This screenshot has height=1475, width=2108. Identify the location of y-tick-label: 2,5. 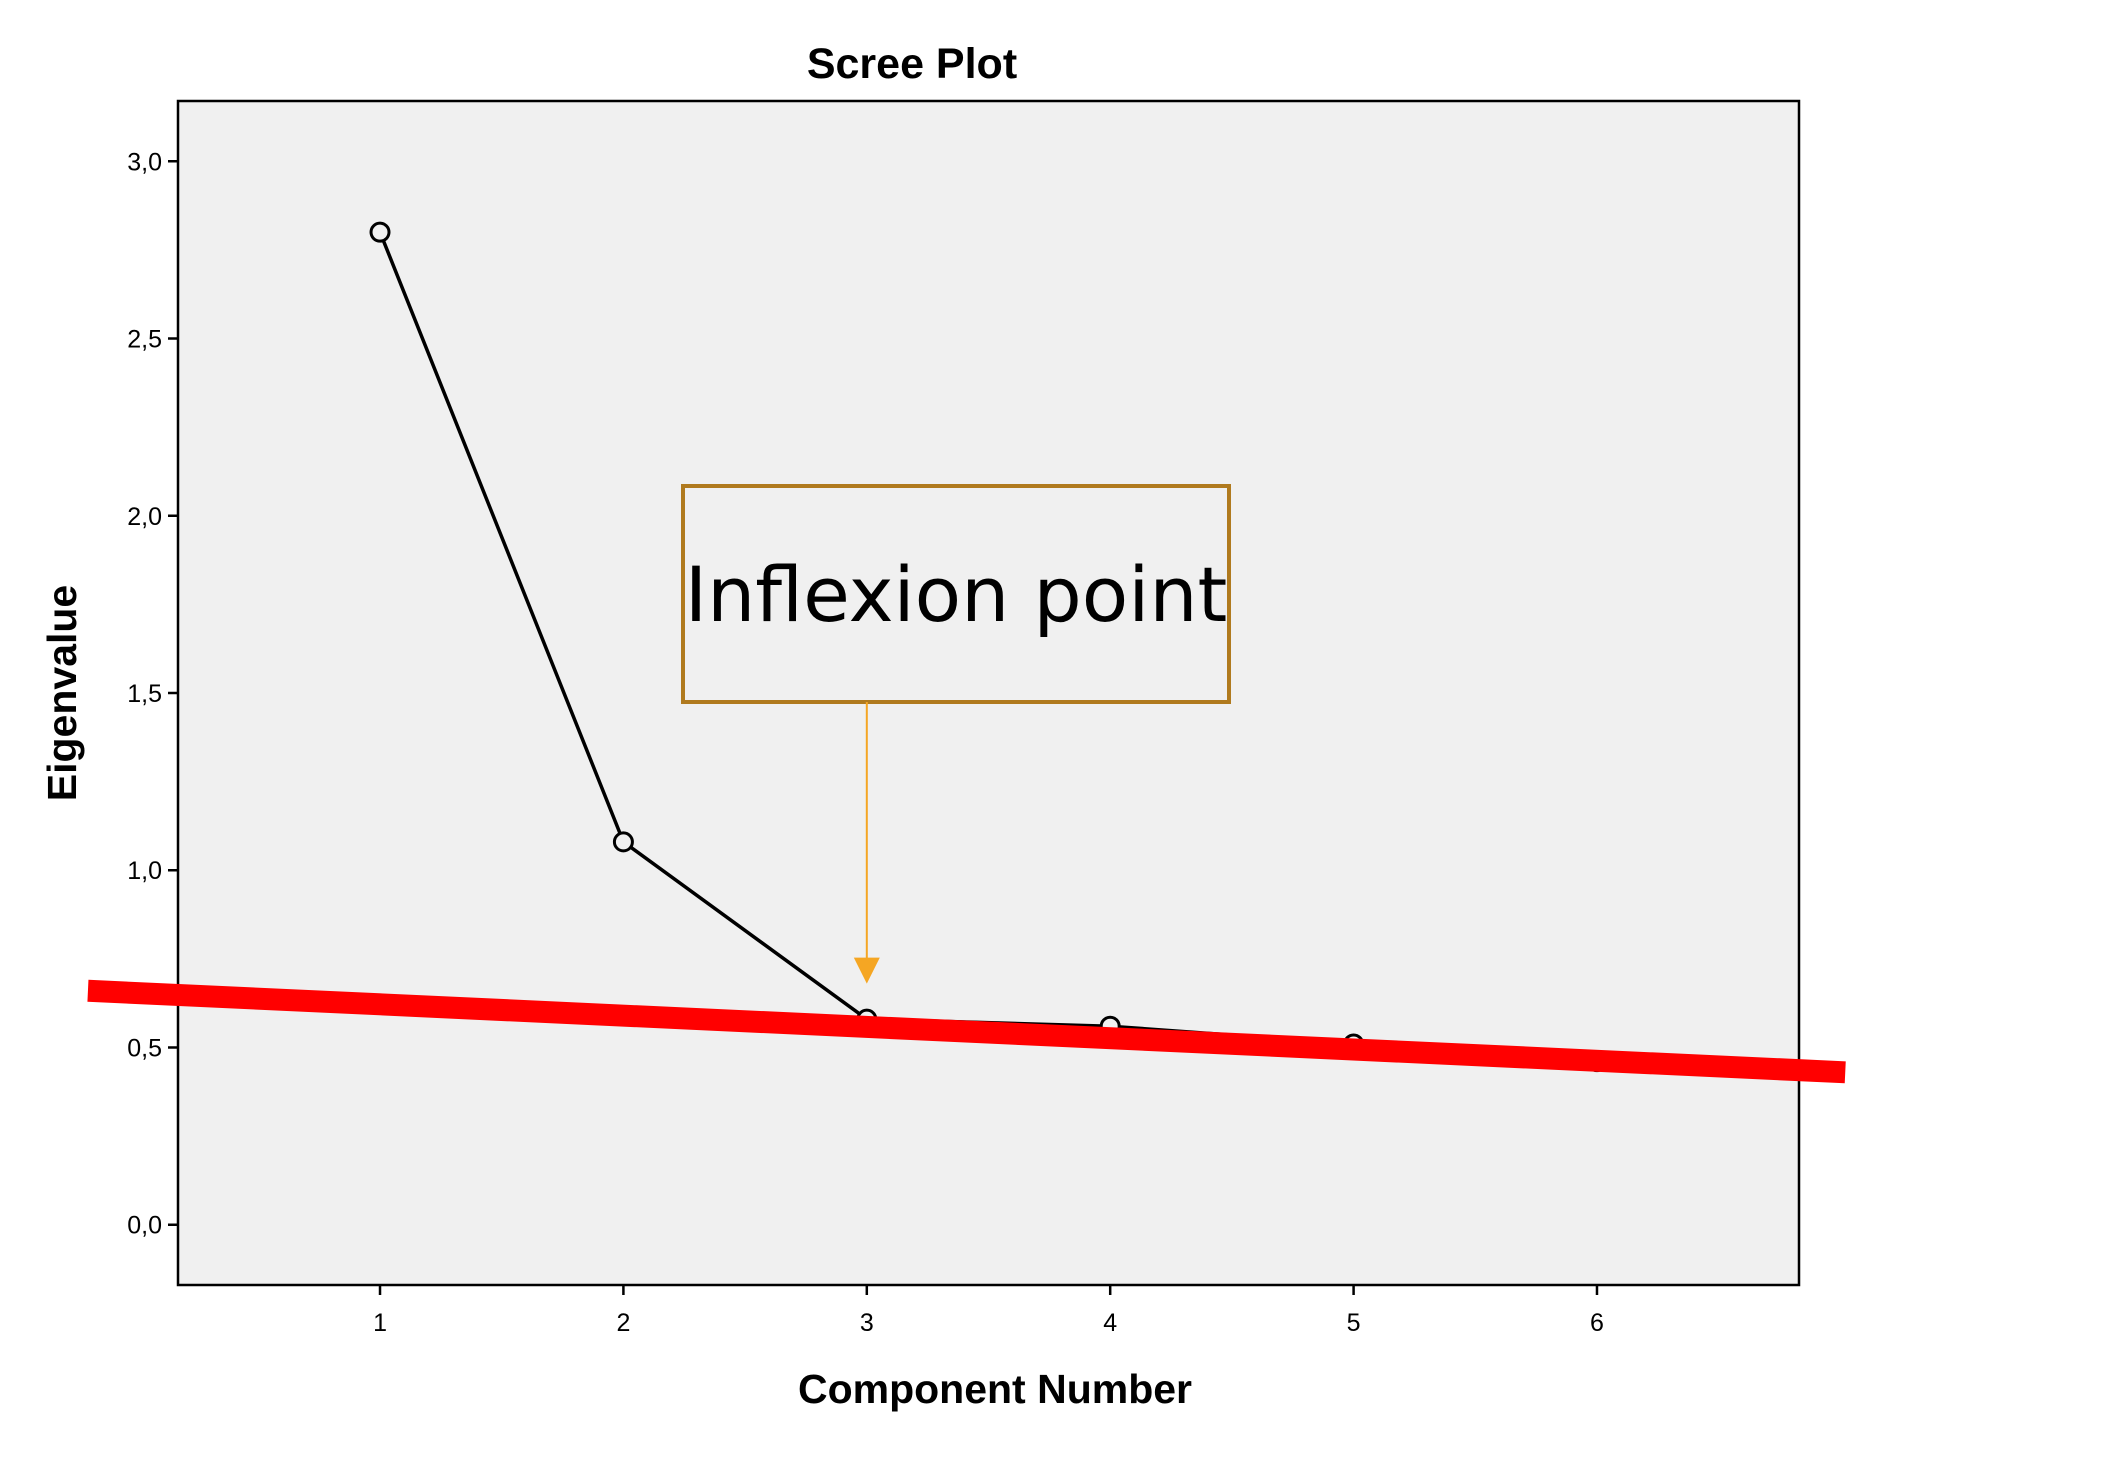
(144, 340).